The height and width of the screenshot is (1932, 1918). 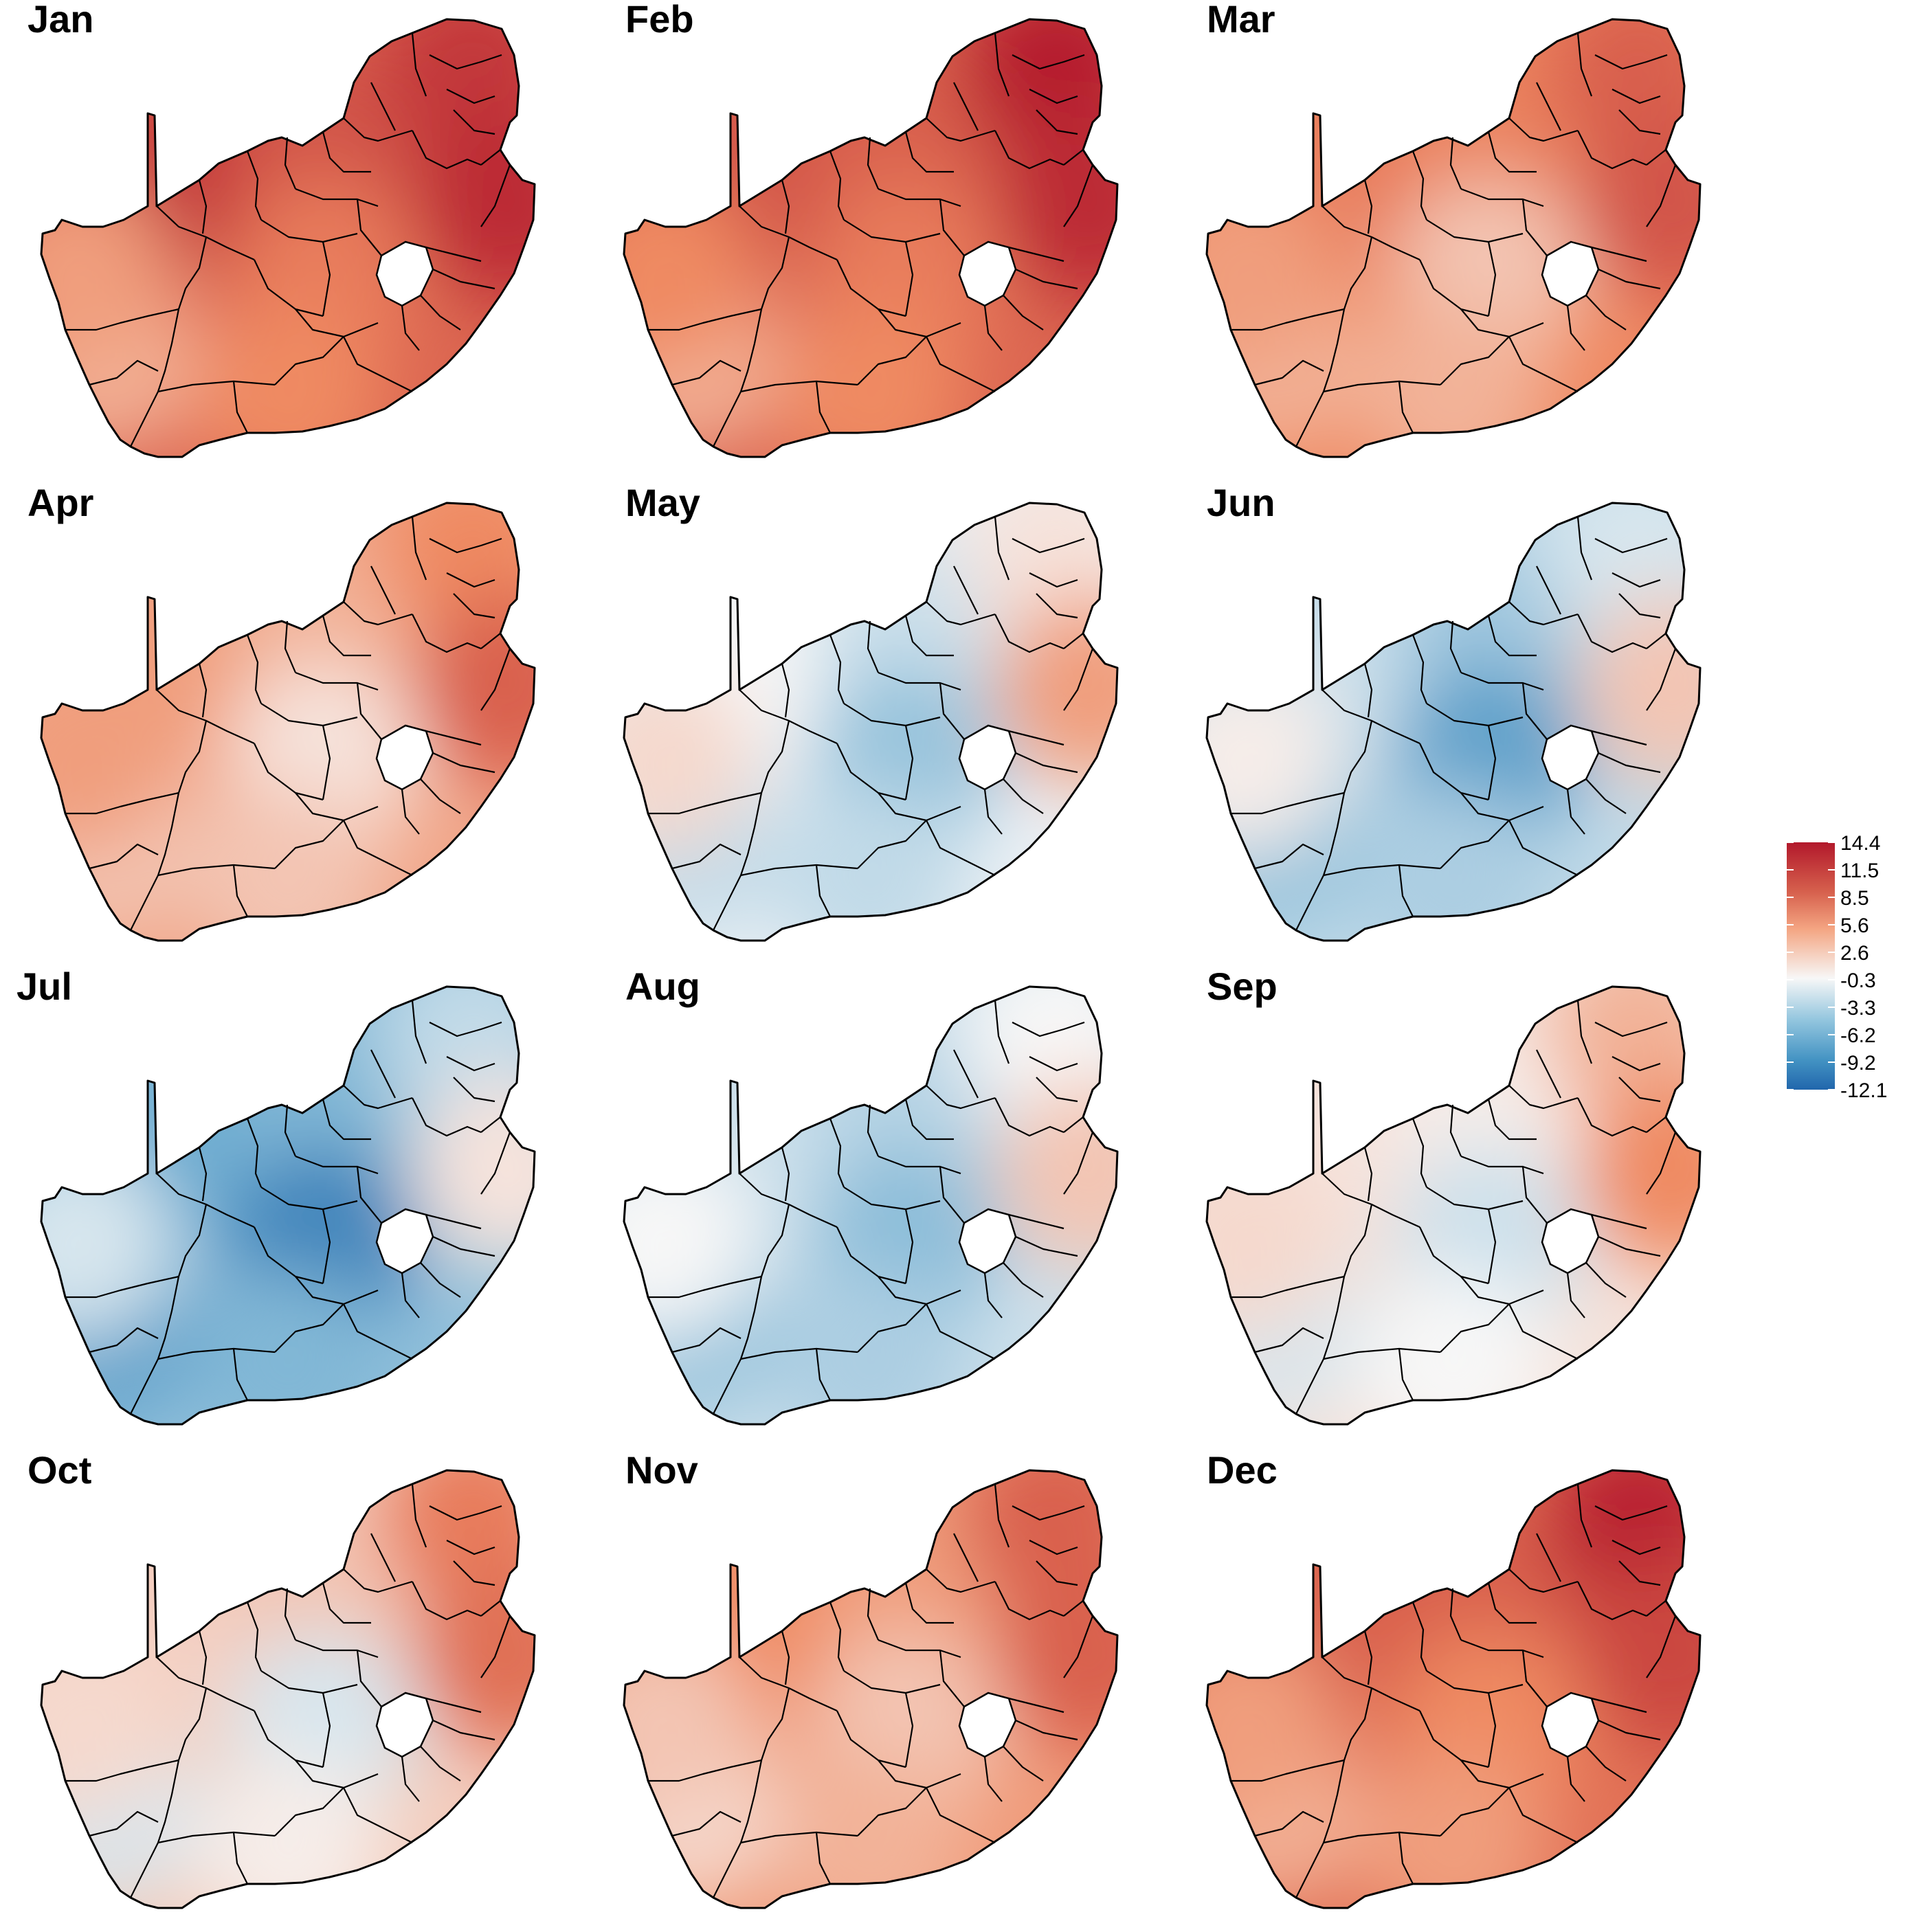 I want to click on month-map-panel-dec: Dec, so click(x=1434, y=1691).